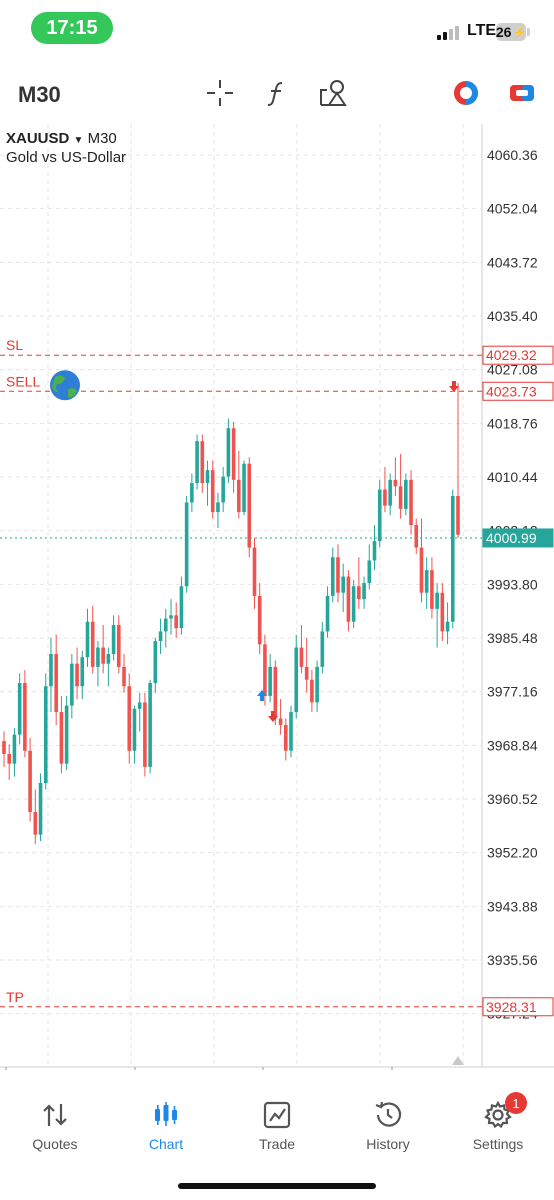  What do you see at coordinates (277, 1125) in the screenshot?
I see `tab-trade: Trade` at bounding box center [277, 1125].